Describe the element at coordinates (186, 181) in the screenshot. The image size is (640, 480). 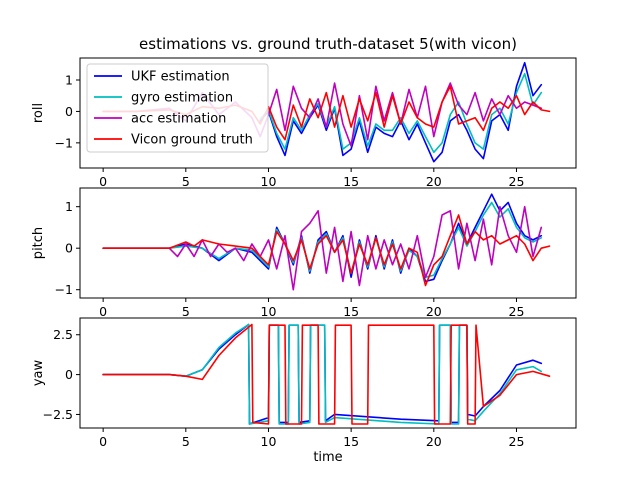
I see `x-tick-label-roll-1: 5` at that location.